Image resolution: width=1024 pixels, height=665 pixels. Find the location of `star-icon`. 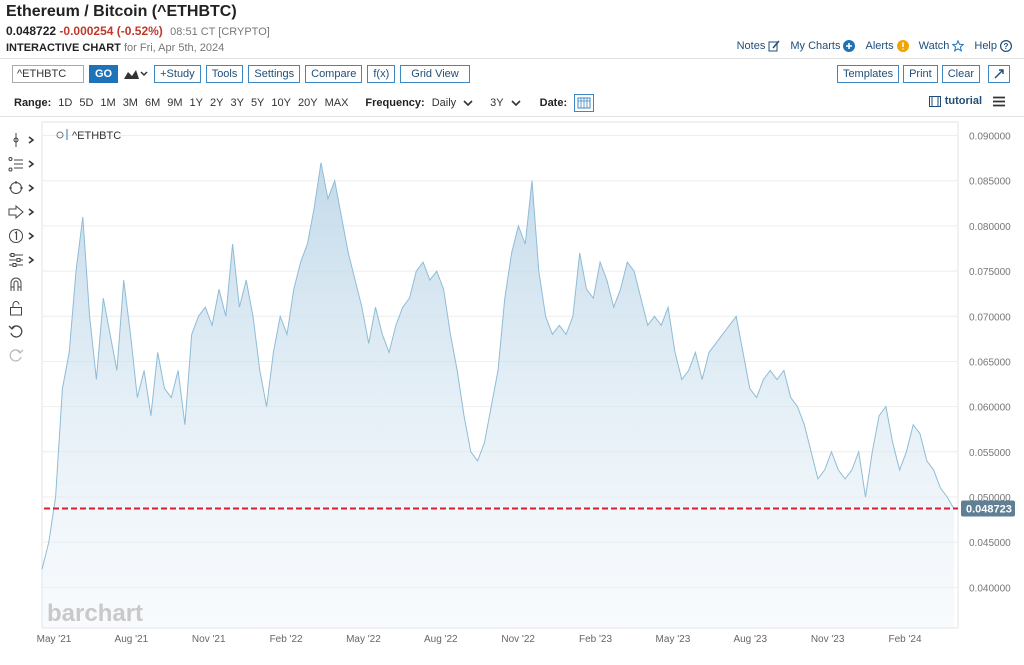

star-icon is located at coordinates (958, 46).